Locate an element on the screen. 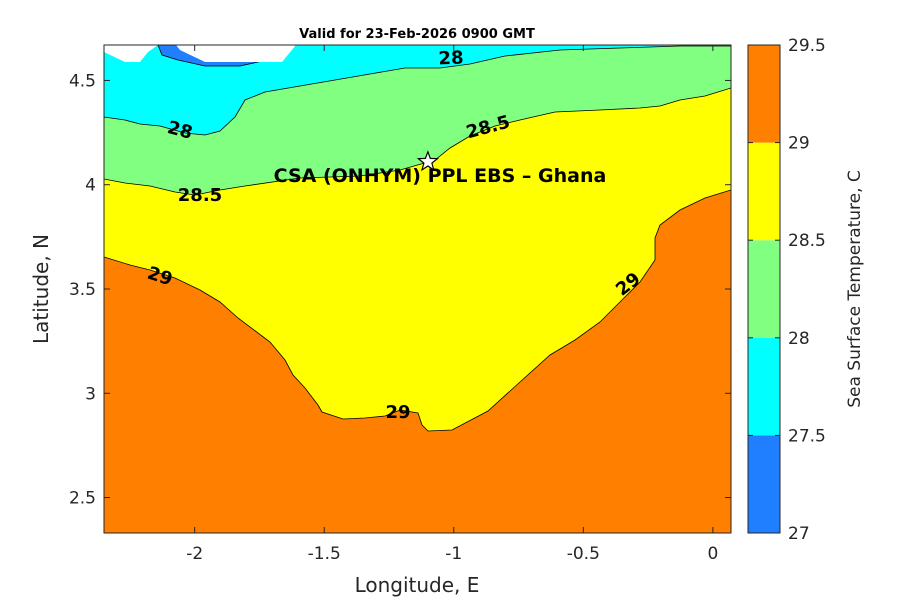  x-tick-label: 0 is located at coordinates (712, 554).